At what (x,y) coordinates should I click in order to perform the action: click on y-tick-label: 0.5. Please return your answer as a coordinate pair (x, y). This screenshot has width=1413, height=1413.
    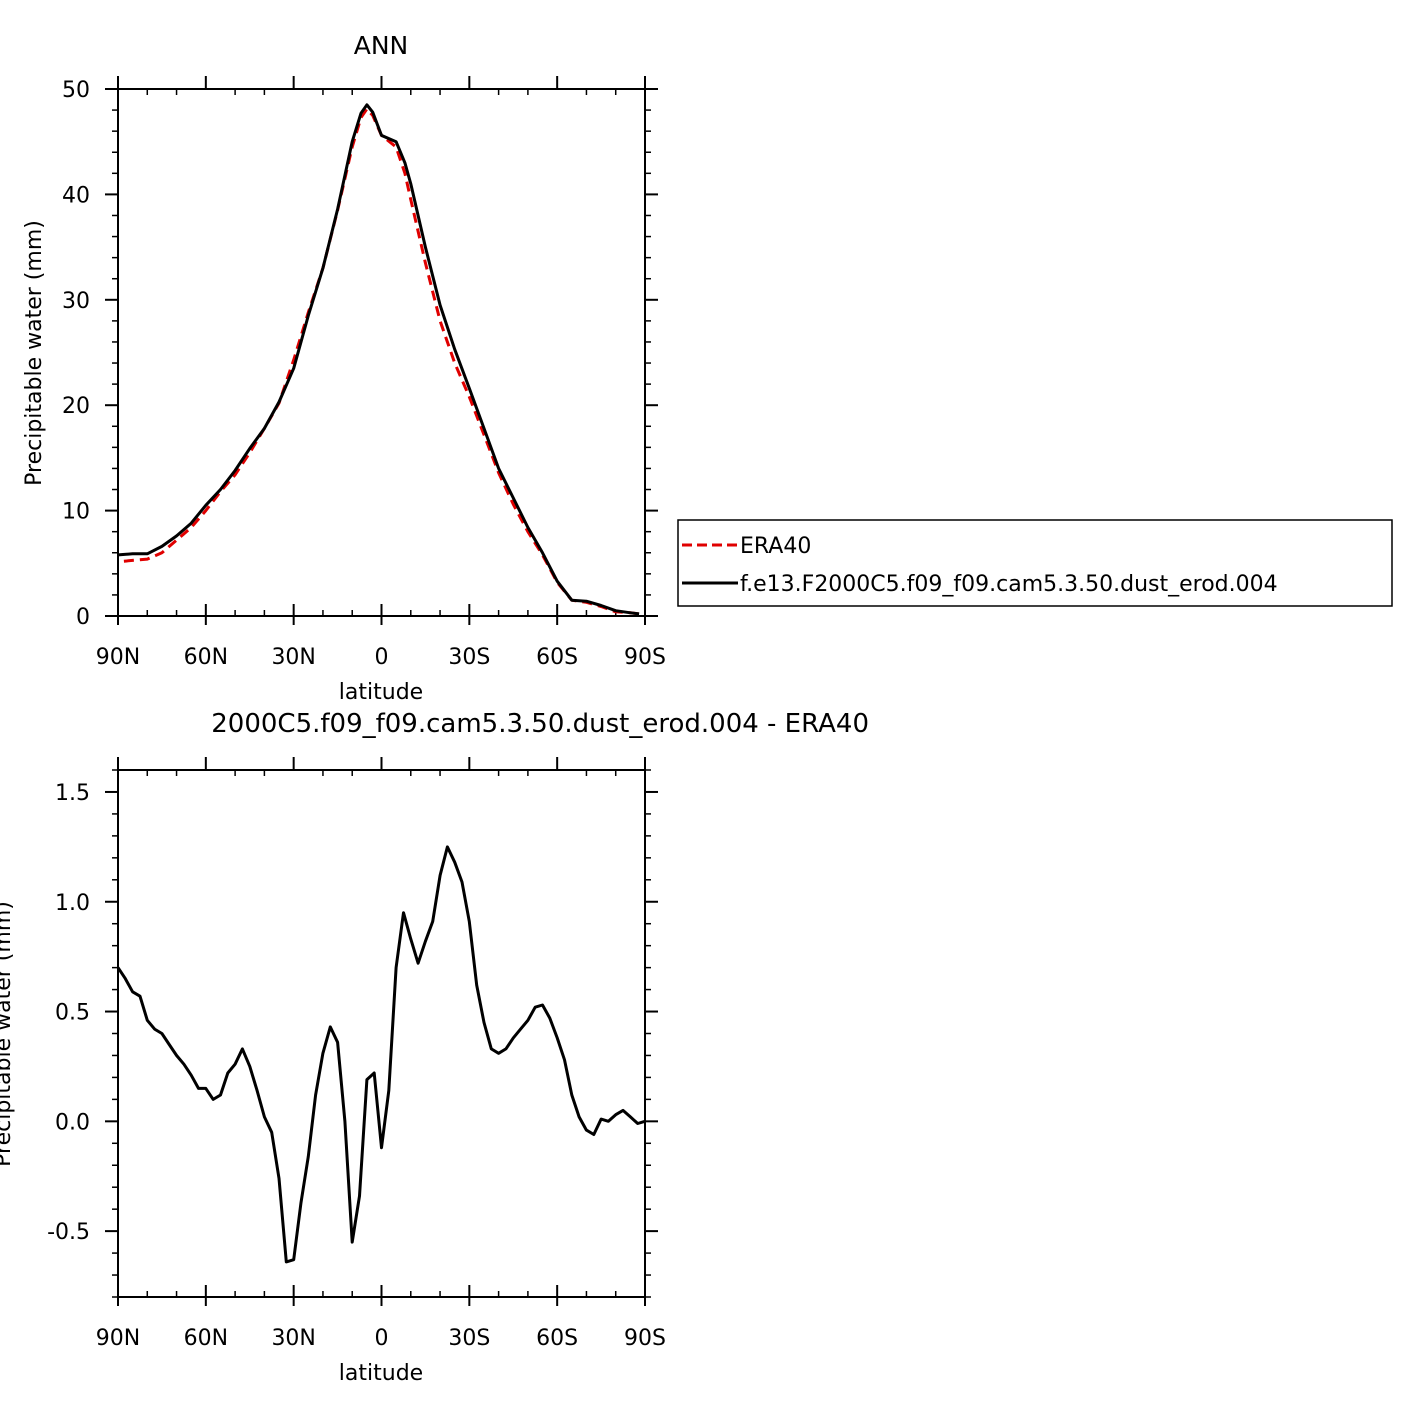
    Looking at the image, I should click on (72, 1013).